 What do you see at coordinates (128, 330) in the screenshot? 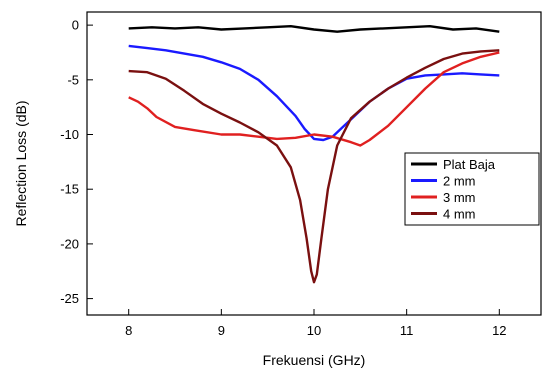
I see `x-tick-label: 8` at bounding box center [128, 330].